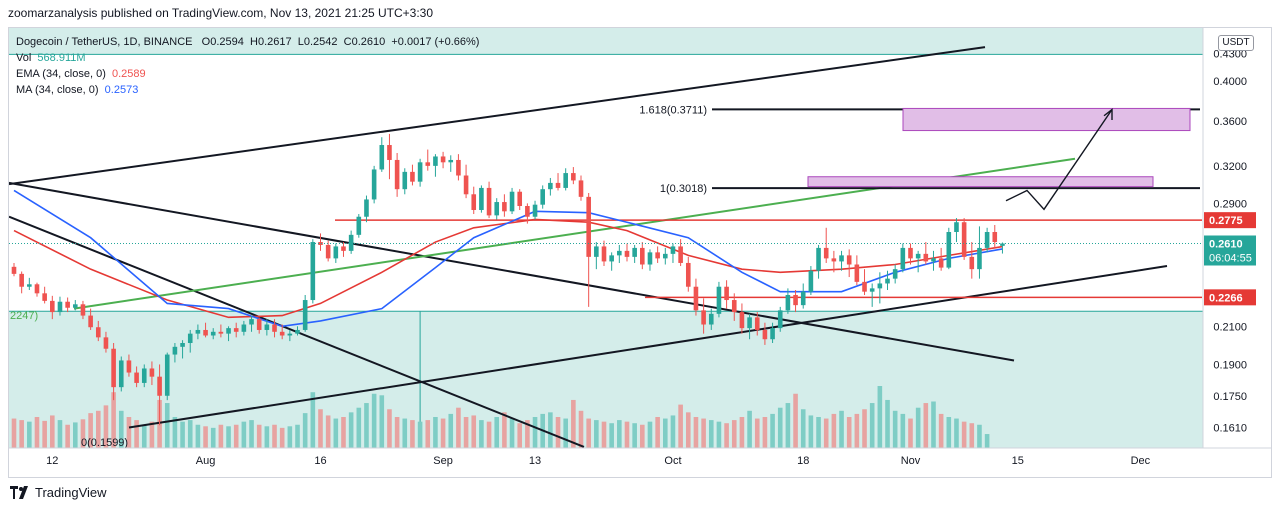 Image resolution: width=1280 pixels, height=509 pixels. Describe the element at coordinates (1046, 119) in the screenshot. I see `fib-target-box-upper` at that location.